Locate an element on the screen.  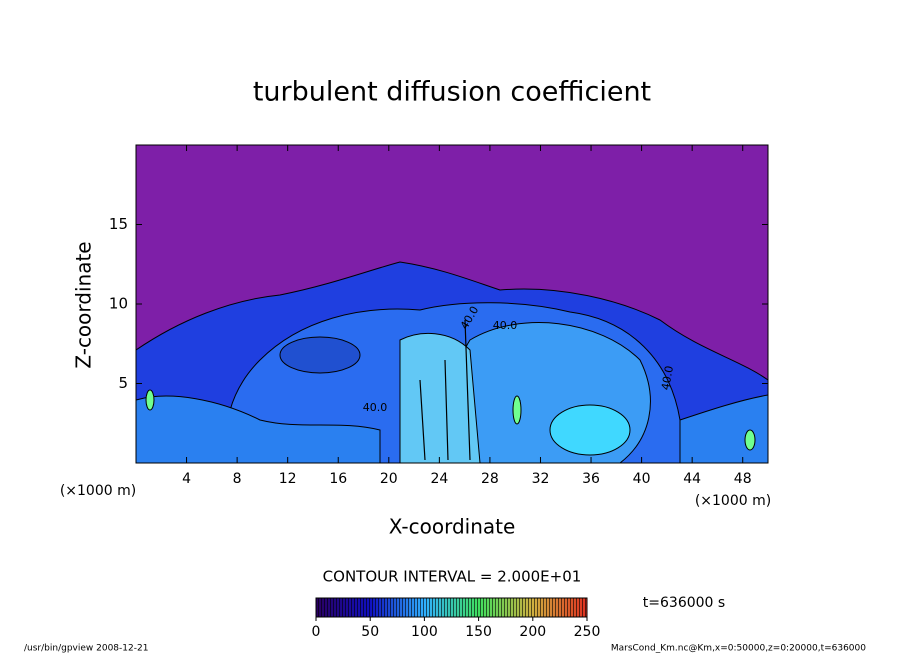
contour-interval: CONTOUR INTERVAL = 2.000E+01 is located at coordinates (452, 577).